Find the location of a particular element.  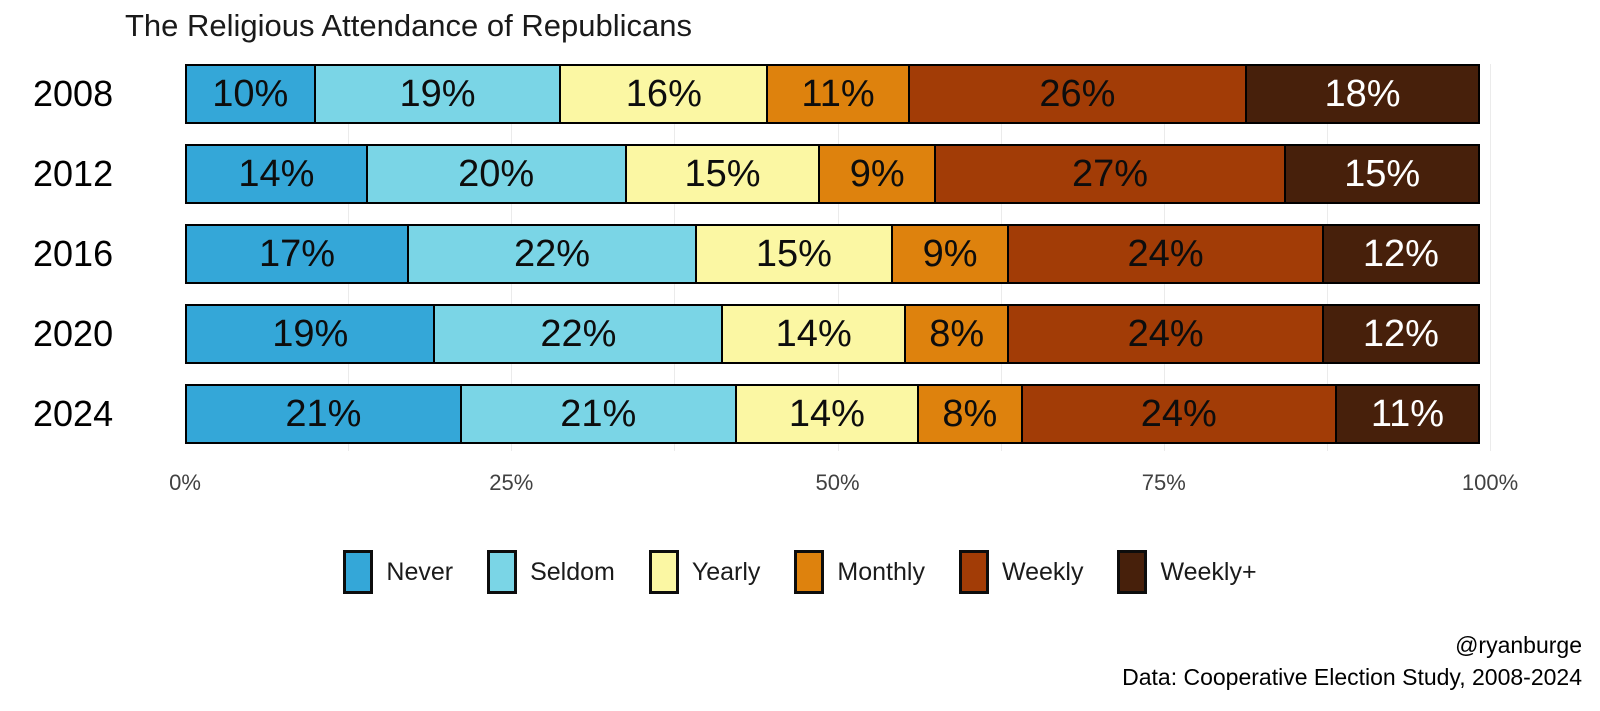

legend-swatch-monthly is located at coordinates (809, 572).